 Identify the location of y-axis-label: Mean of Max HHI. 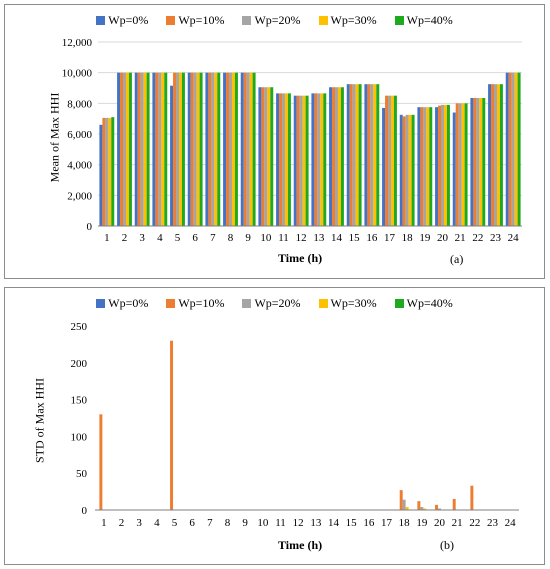
(54, 137).